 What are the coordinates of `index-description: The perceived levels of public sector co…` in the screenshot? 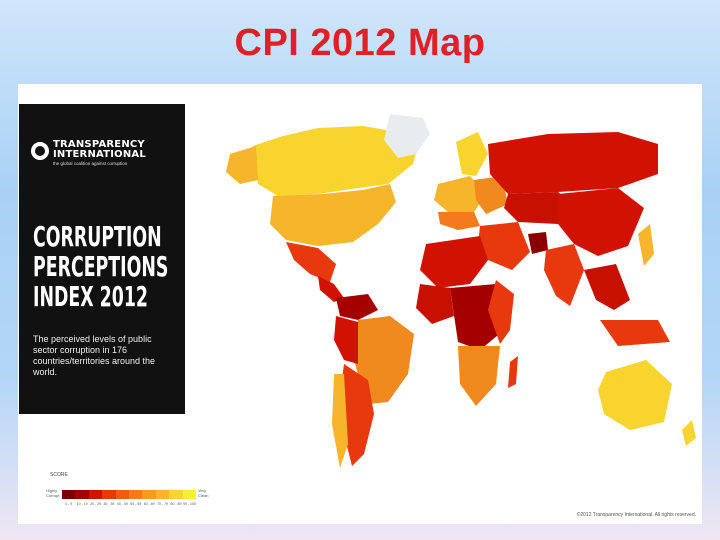 It's located at (94, 355).